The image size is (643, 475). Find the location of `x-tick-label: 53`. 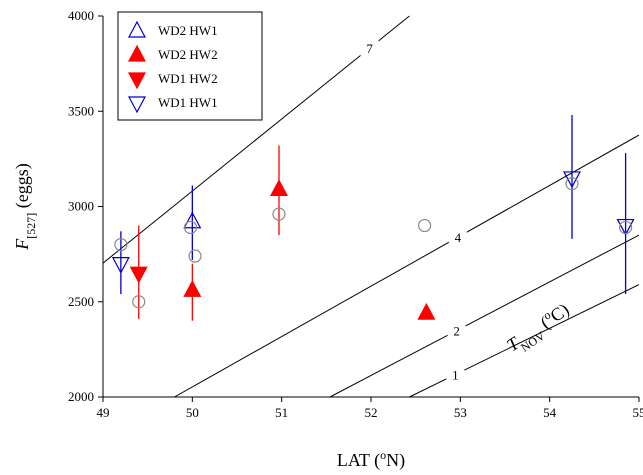

x-tick-label: 53 is located at coordinates (460, 412).